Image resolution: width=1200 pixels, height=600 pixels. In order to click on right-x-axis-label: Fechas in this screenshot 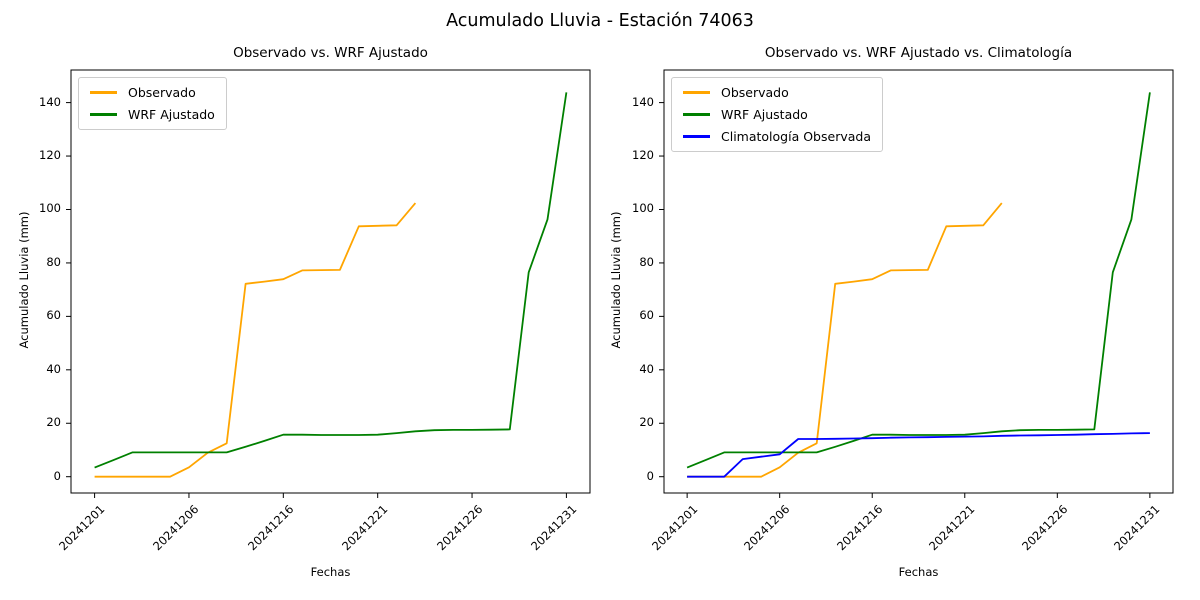, I will do `click(918, 572)`.